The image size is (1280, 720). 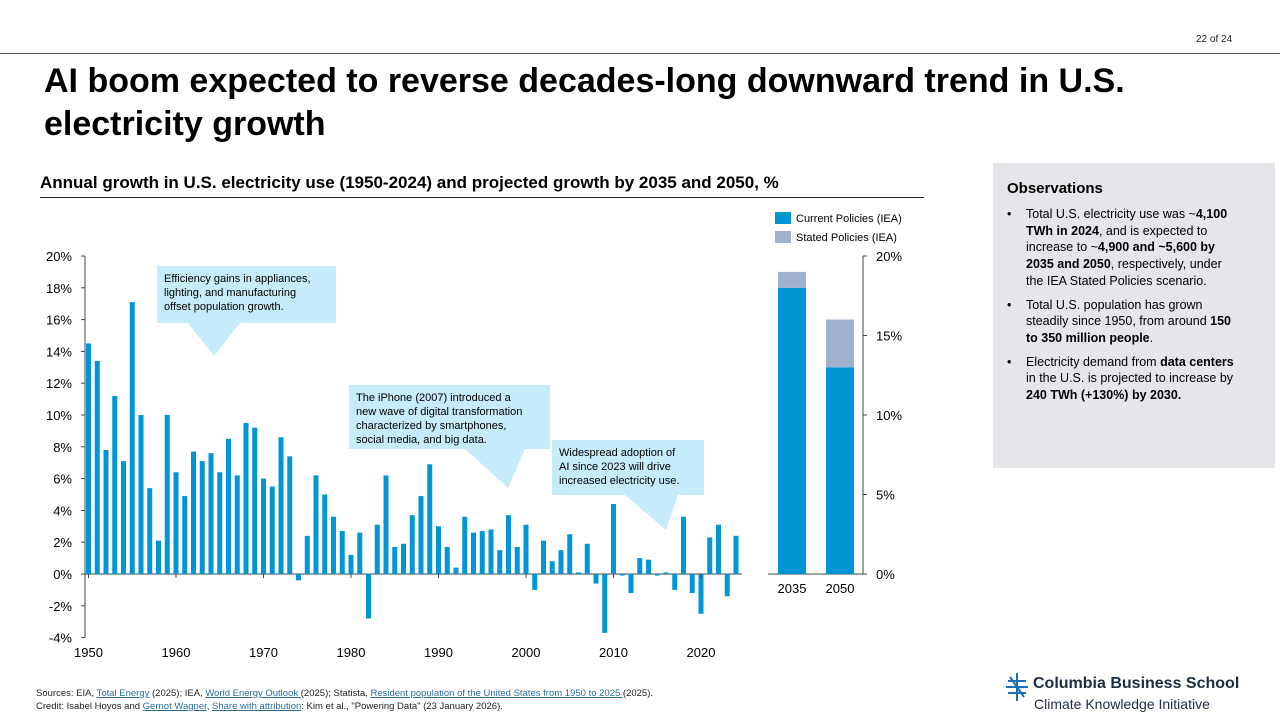 I want to click on bar-1990, so click(x=438, y=550).